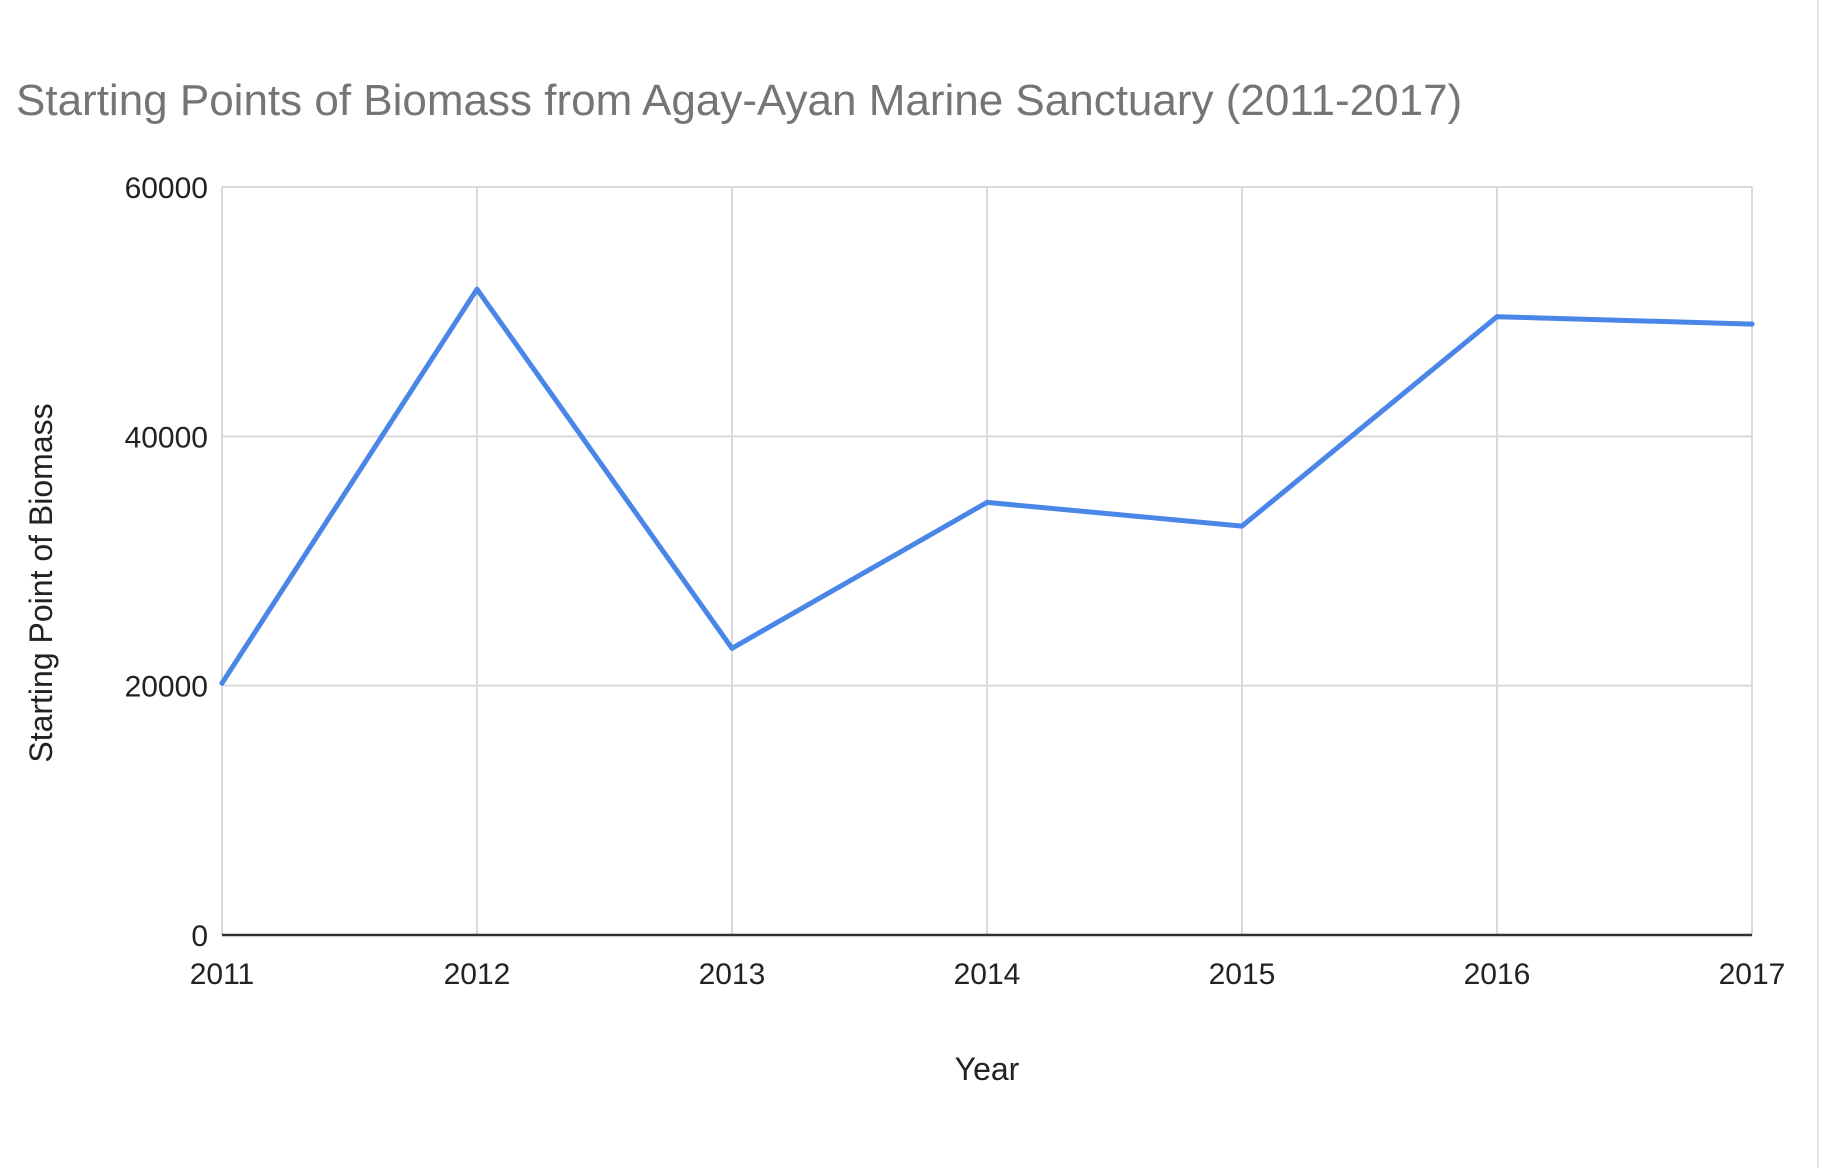 The width and height of the screenshot is (1823, 1173). I want to click on x-tick-label: 2016, so click(1497, 974).